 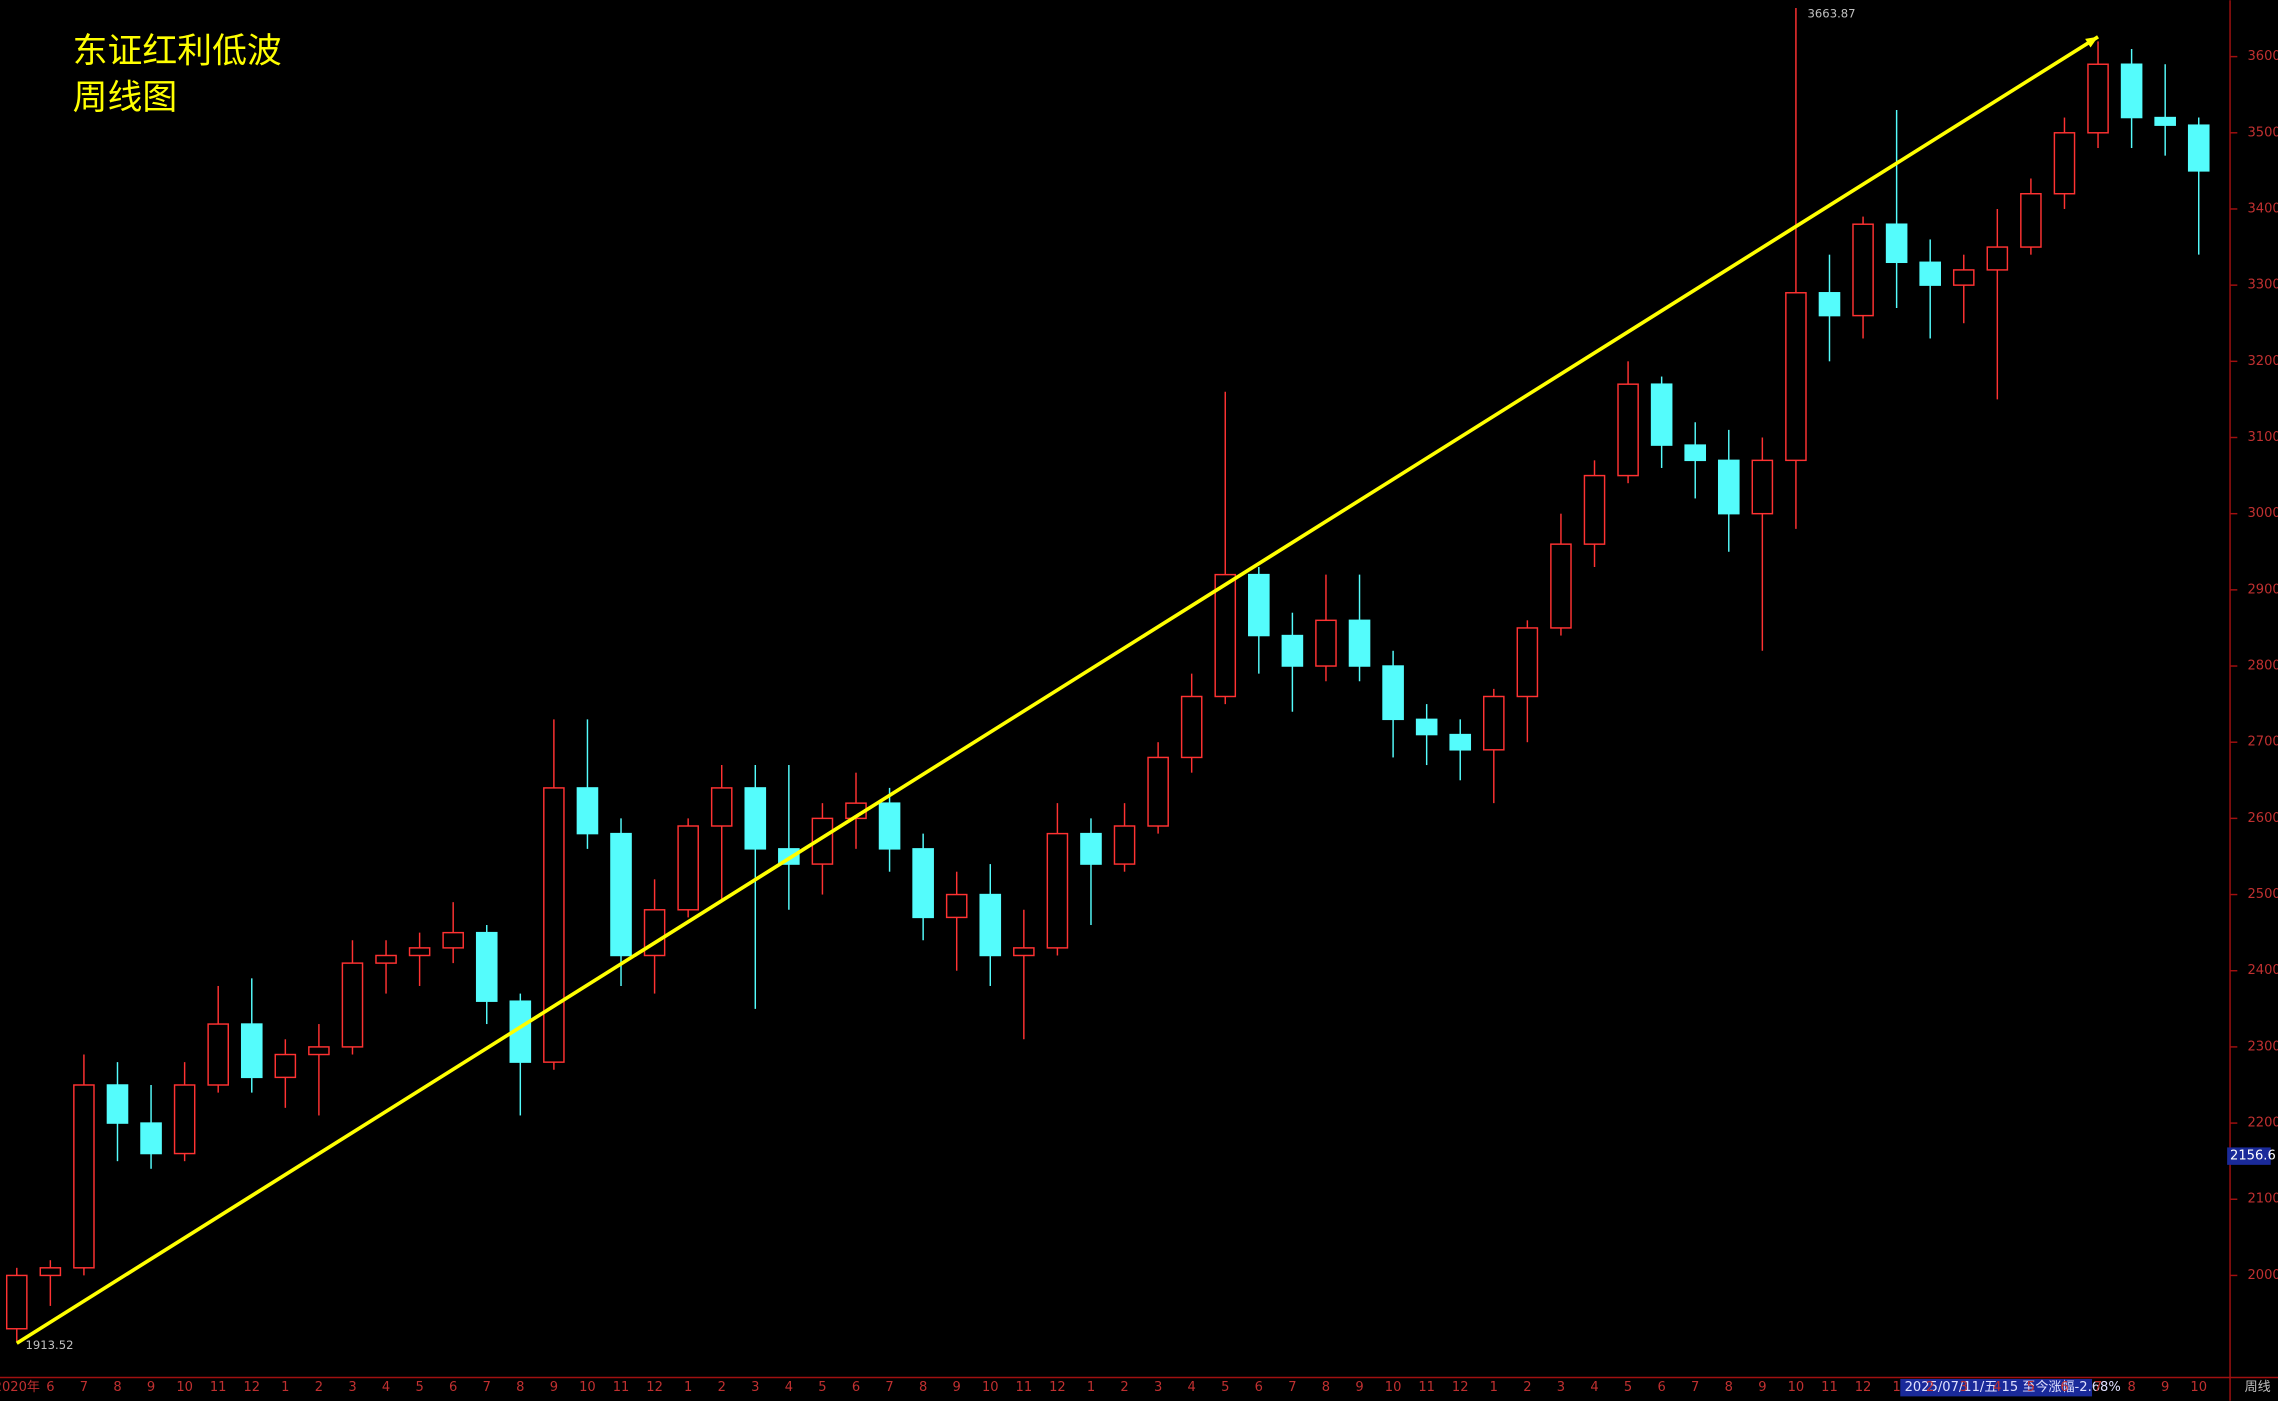 I want to click on y-tick-label: 3600, so click(x=2262, y=56).